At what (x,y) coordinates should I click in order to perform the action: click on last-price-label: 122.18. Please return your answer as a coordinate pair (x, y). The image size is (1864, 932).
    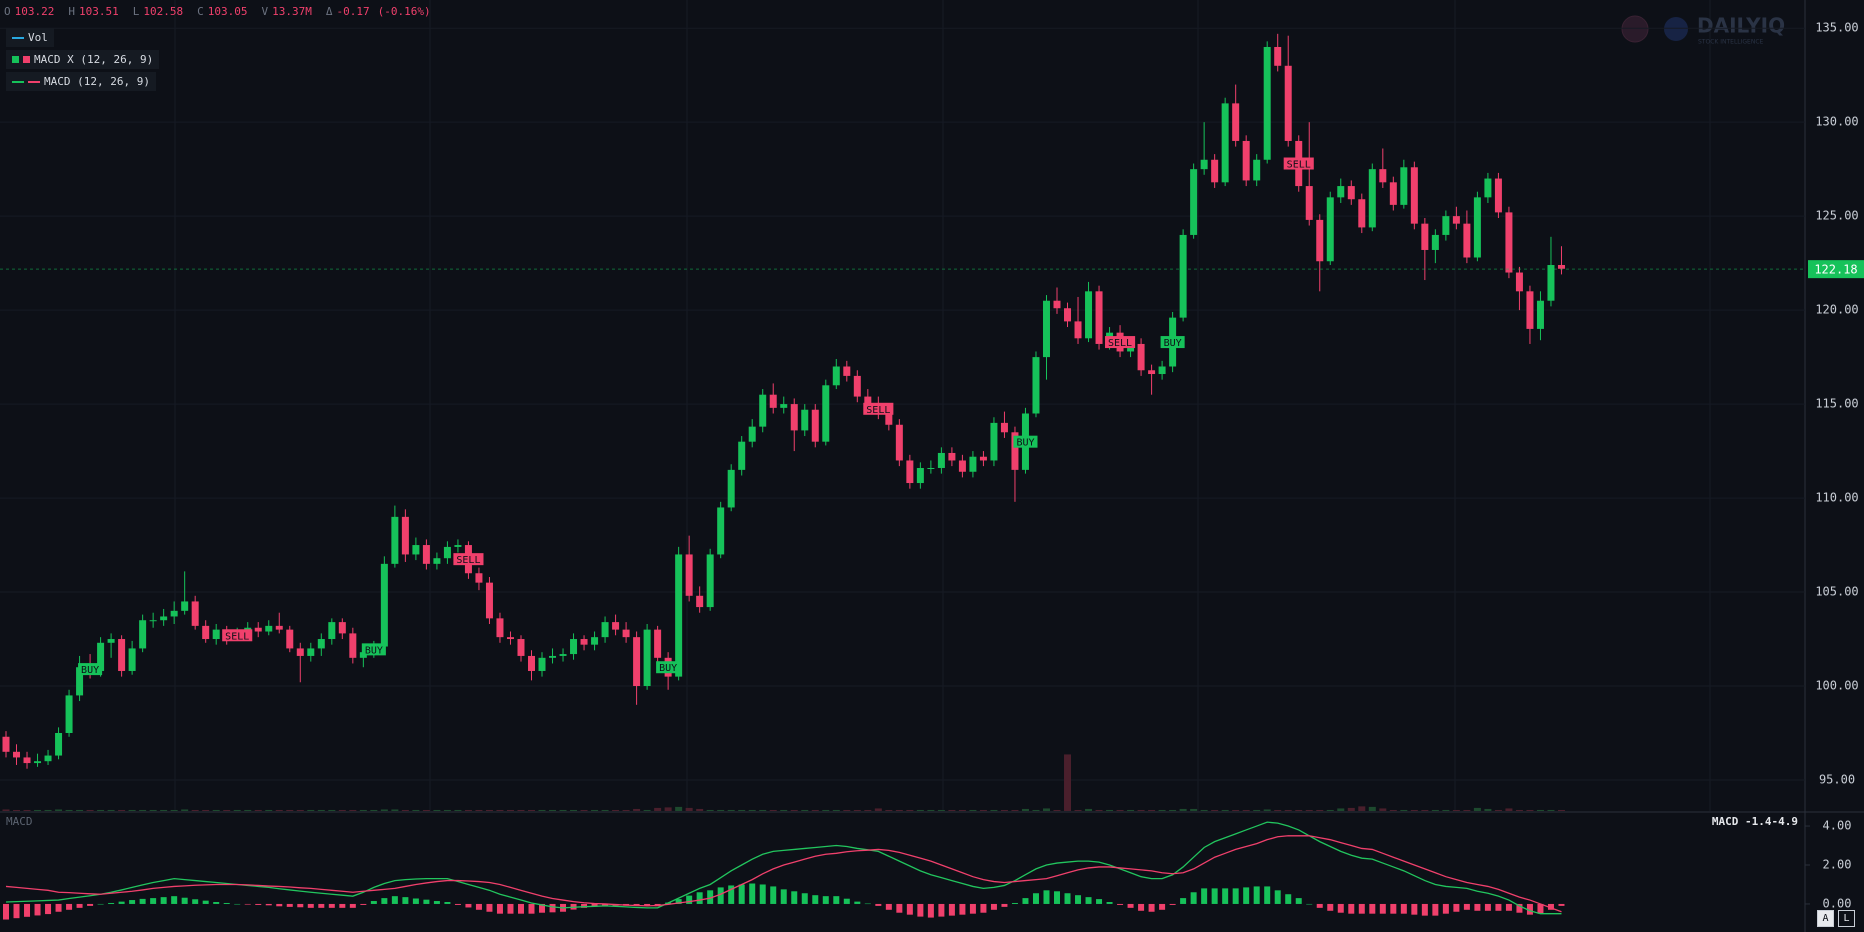
    Looking at the image, I should click on (1835, 270).